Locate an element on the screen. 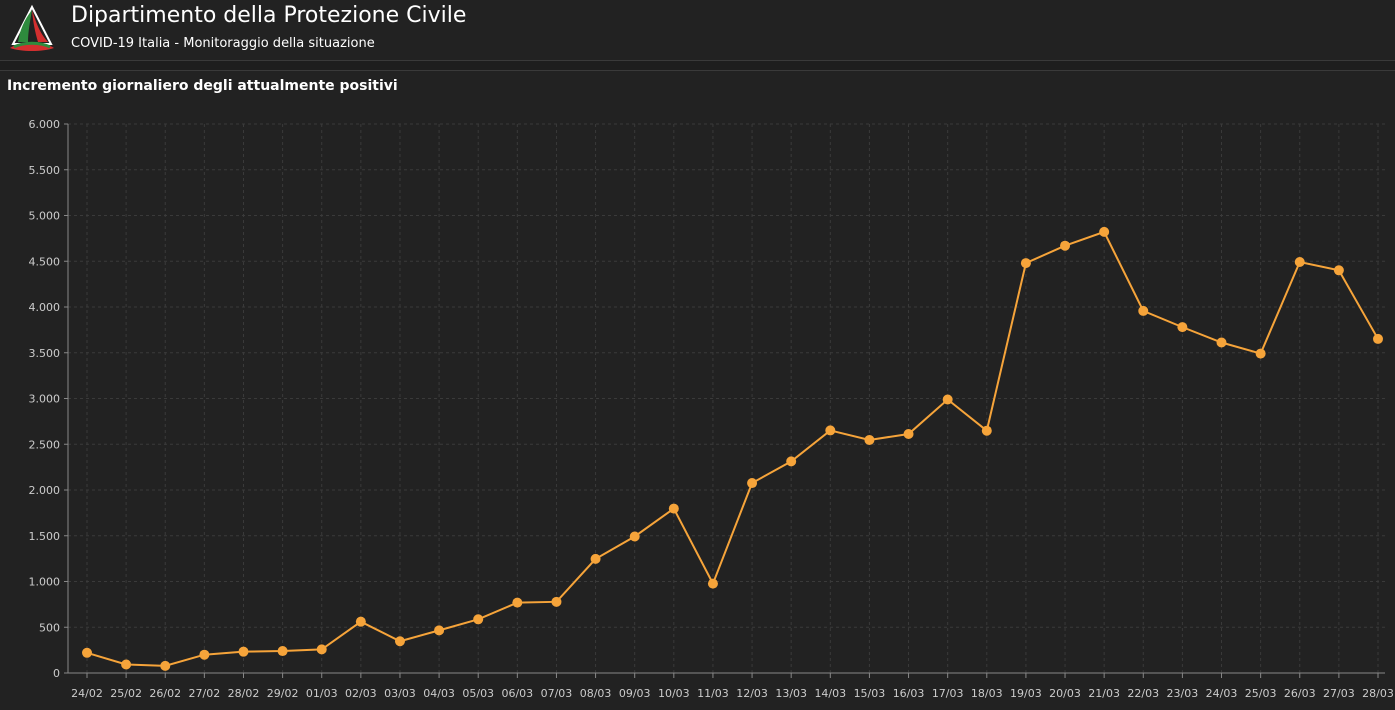  x-tick-label: 18/03 is located at coordinates (987, 693).